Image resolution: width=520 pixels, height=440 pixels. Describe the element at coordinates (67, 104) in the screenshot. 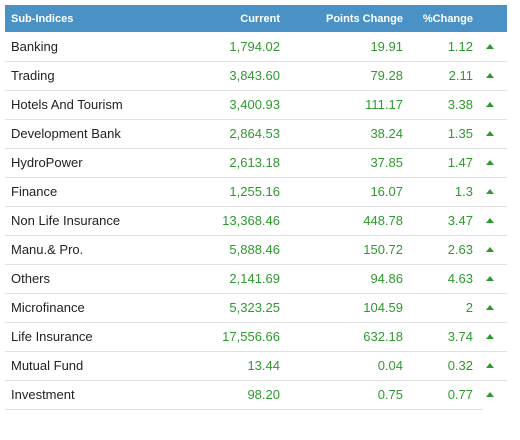

I see `cell-sub-index-name: Hotels And Tourism` at that location.